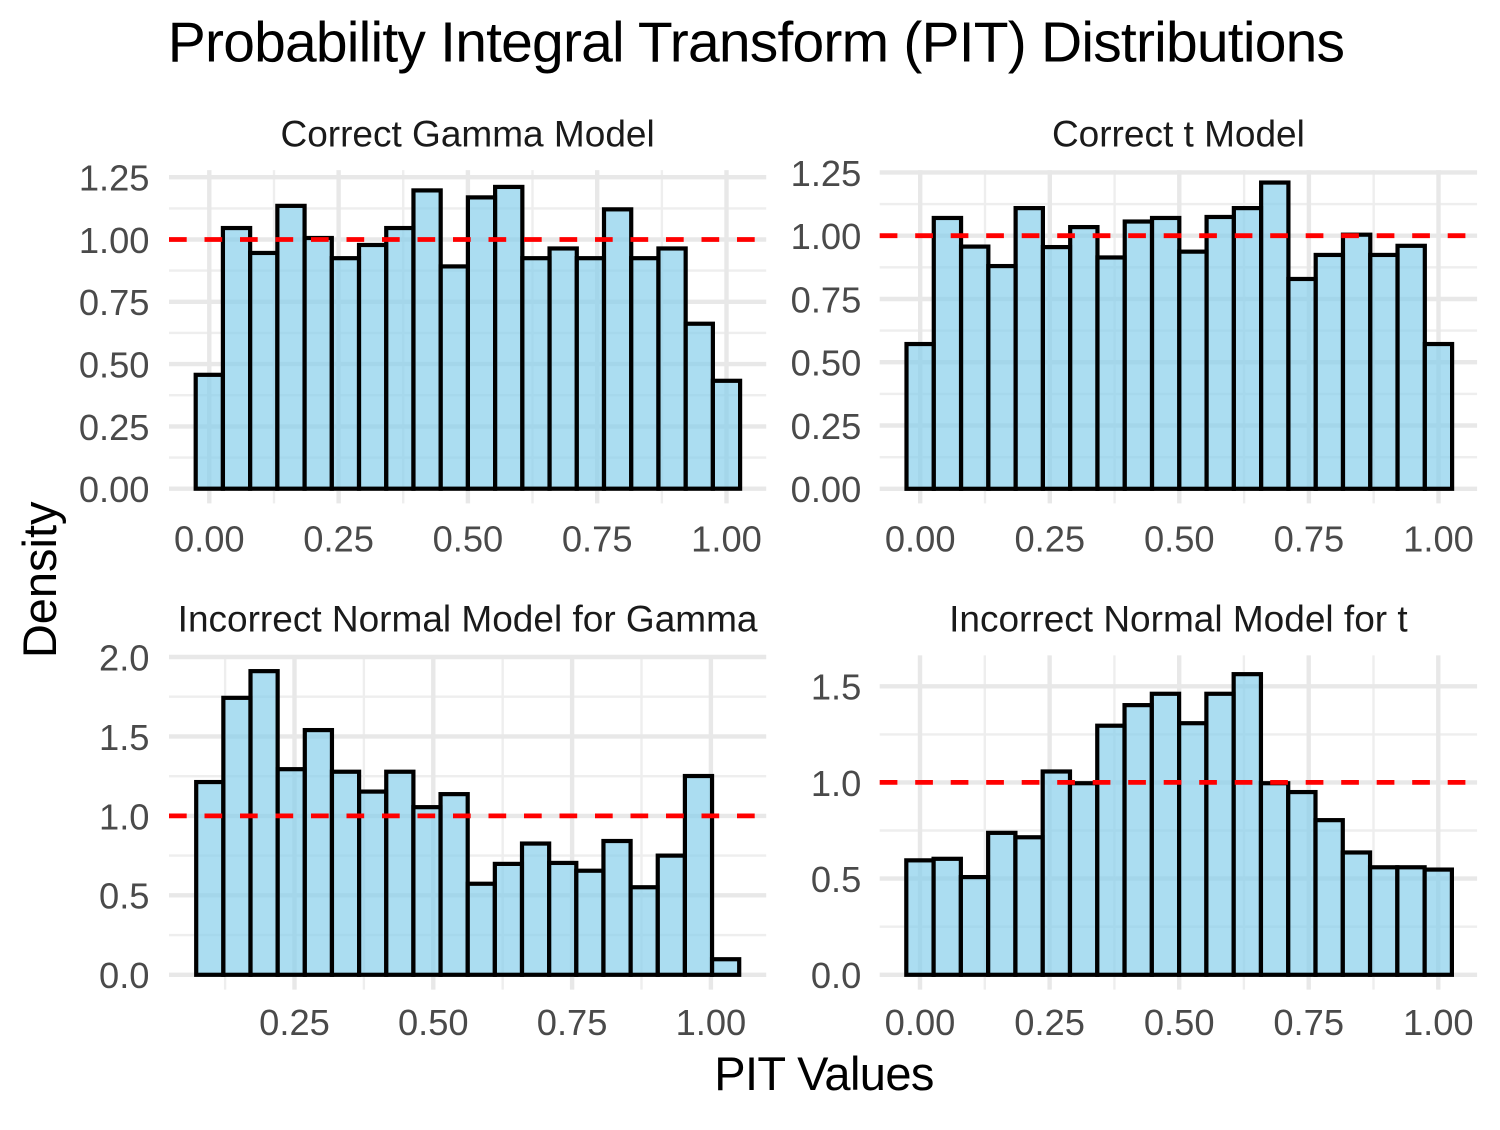  What do you see at coordinates (1178, 134) in the screenshot?
I see `svg-text: Correct t Model` at bounding box center [1178, 134].